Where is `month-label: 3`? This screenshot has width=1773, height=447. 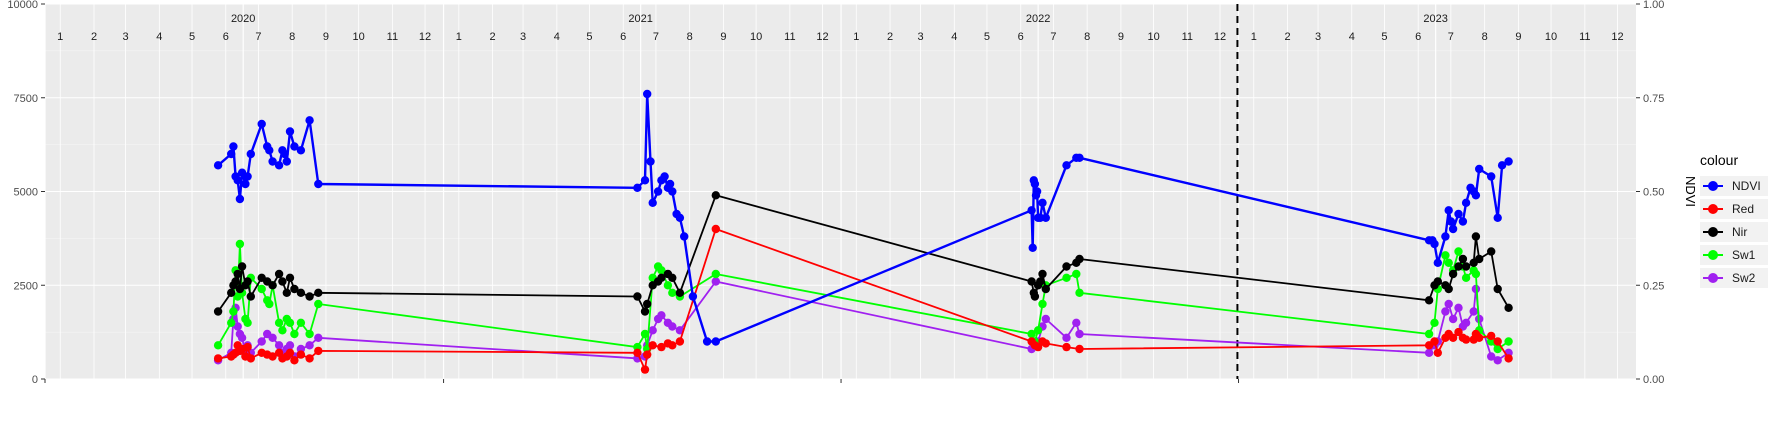
month-label: 3 is located at coordinates (126, 37).